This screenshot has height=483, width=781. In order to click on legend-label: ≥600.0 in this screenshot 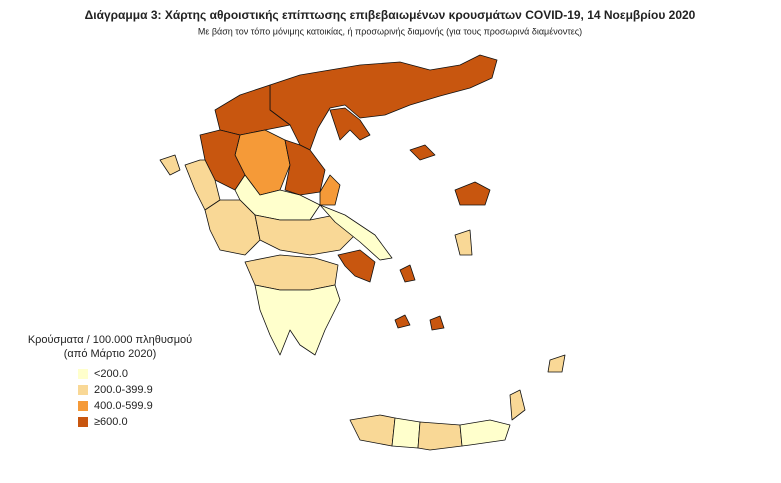, I will do `click(111, 422)`.